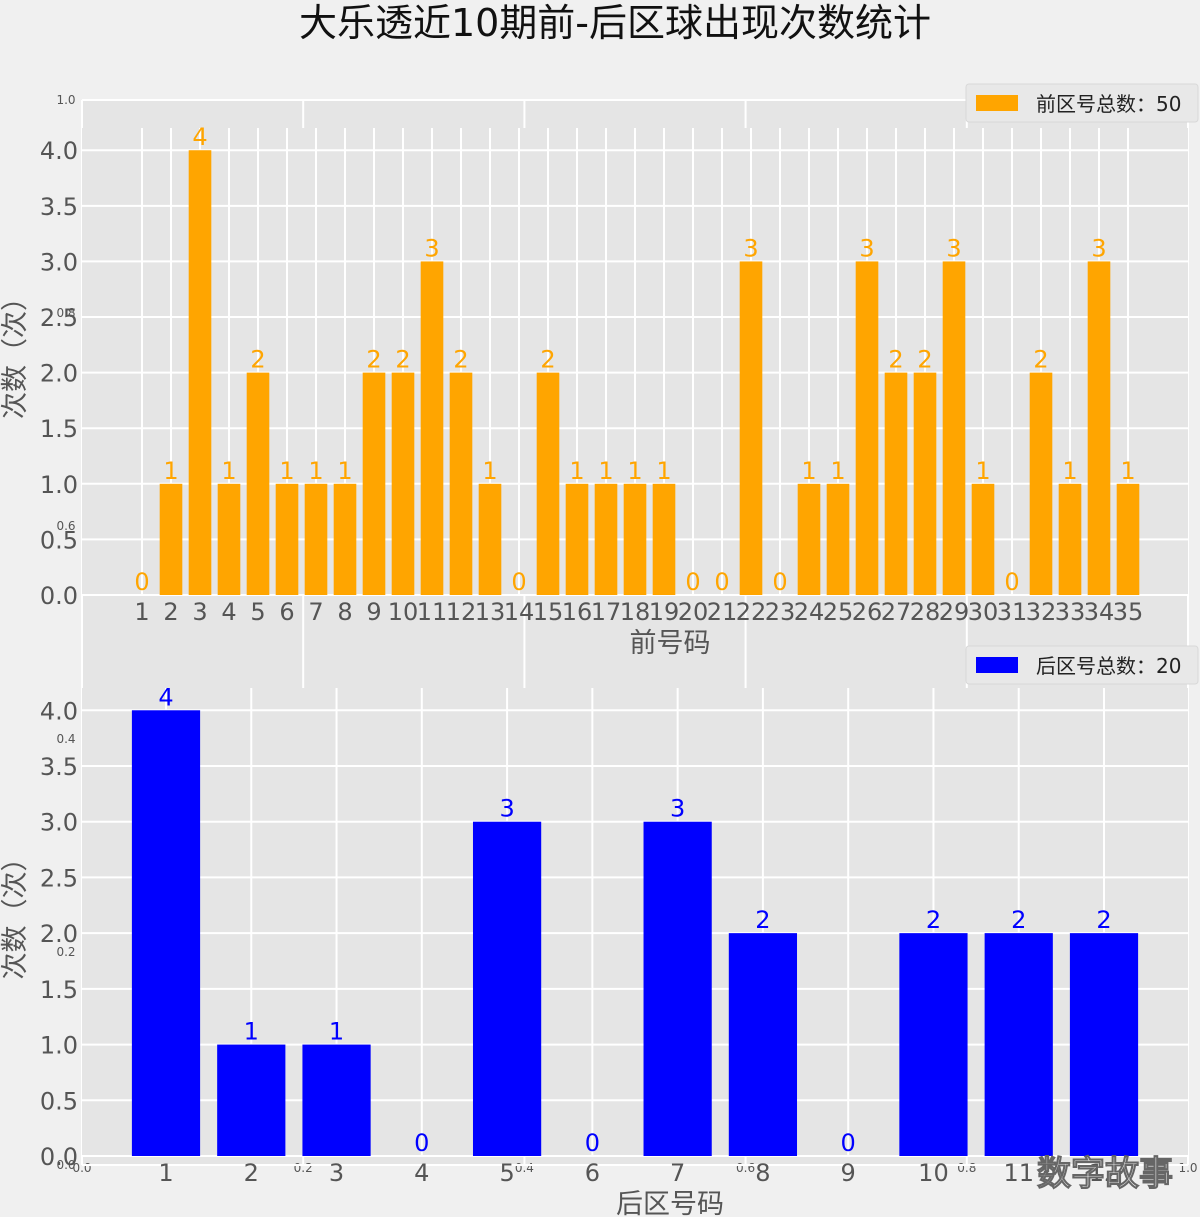 Image resolution: width=1200 pixels, height=1217 pixels. I want to click on legend-box, so click(1082, 103).